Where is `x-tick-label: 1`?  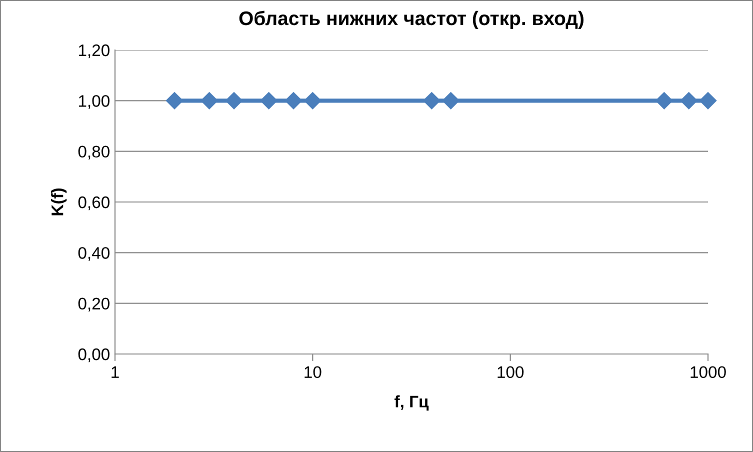
x-tick-label: 1 is located at coordinates (115, 372).